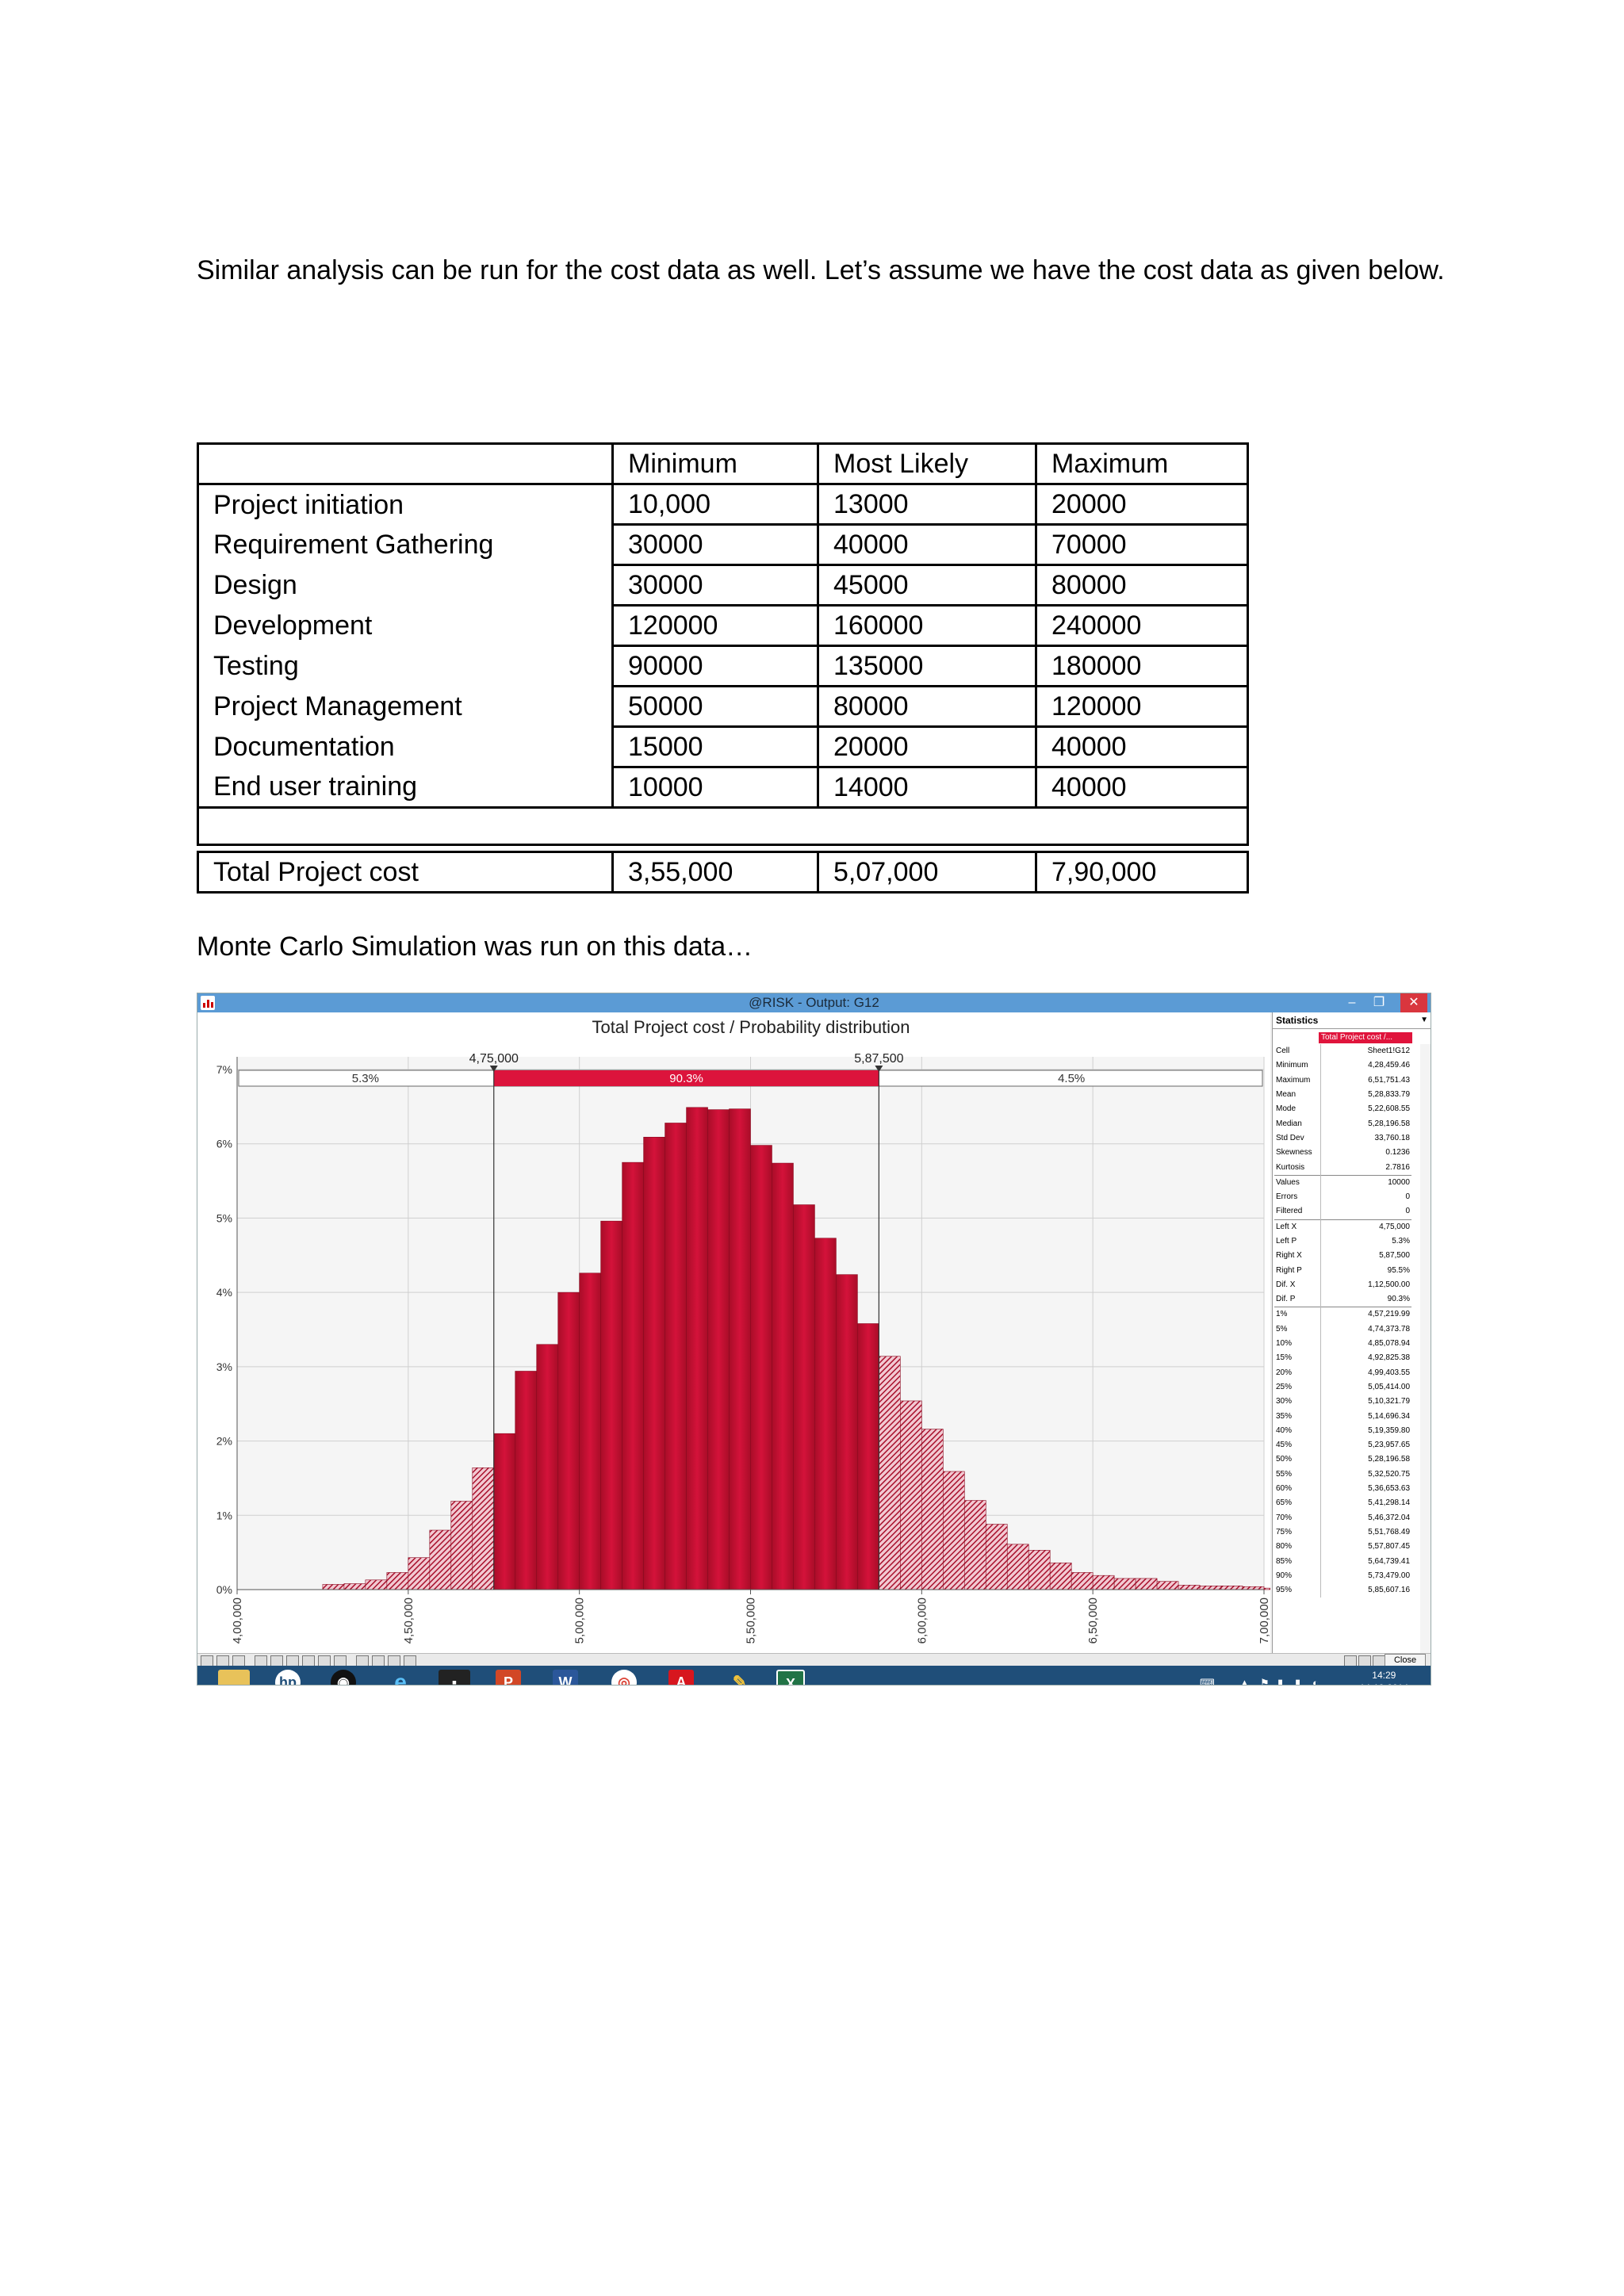  Describe the element at coordinates (343, 1678) in the screenshot. I see `media-icon: ◉` at that location.